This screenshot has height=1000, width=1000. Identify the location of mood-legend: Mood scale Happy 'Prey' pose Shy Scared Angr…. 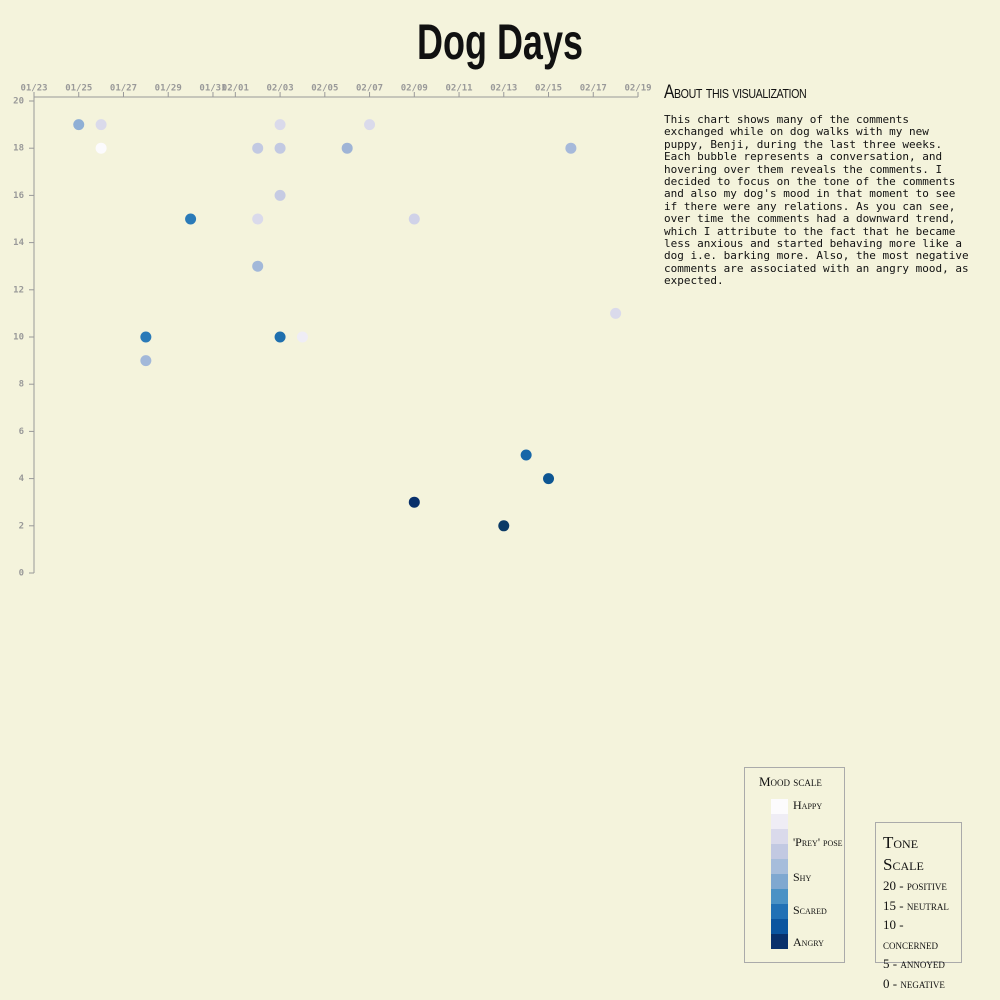
(794, 865).